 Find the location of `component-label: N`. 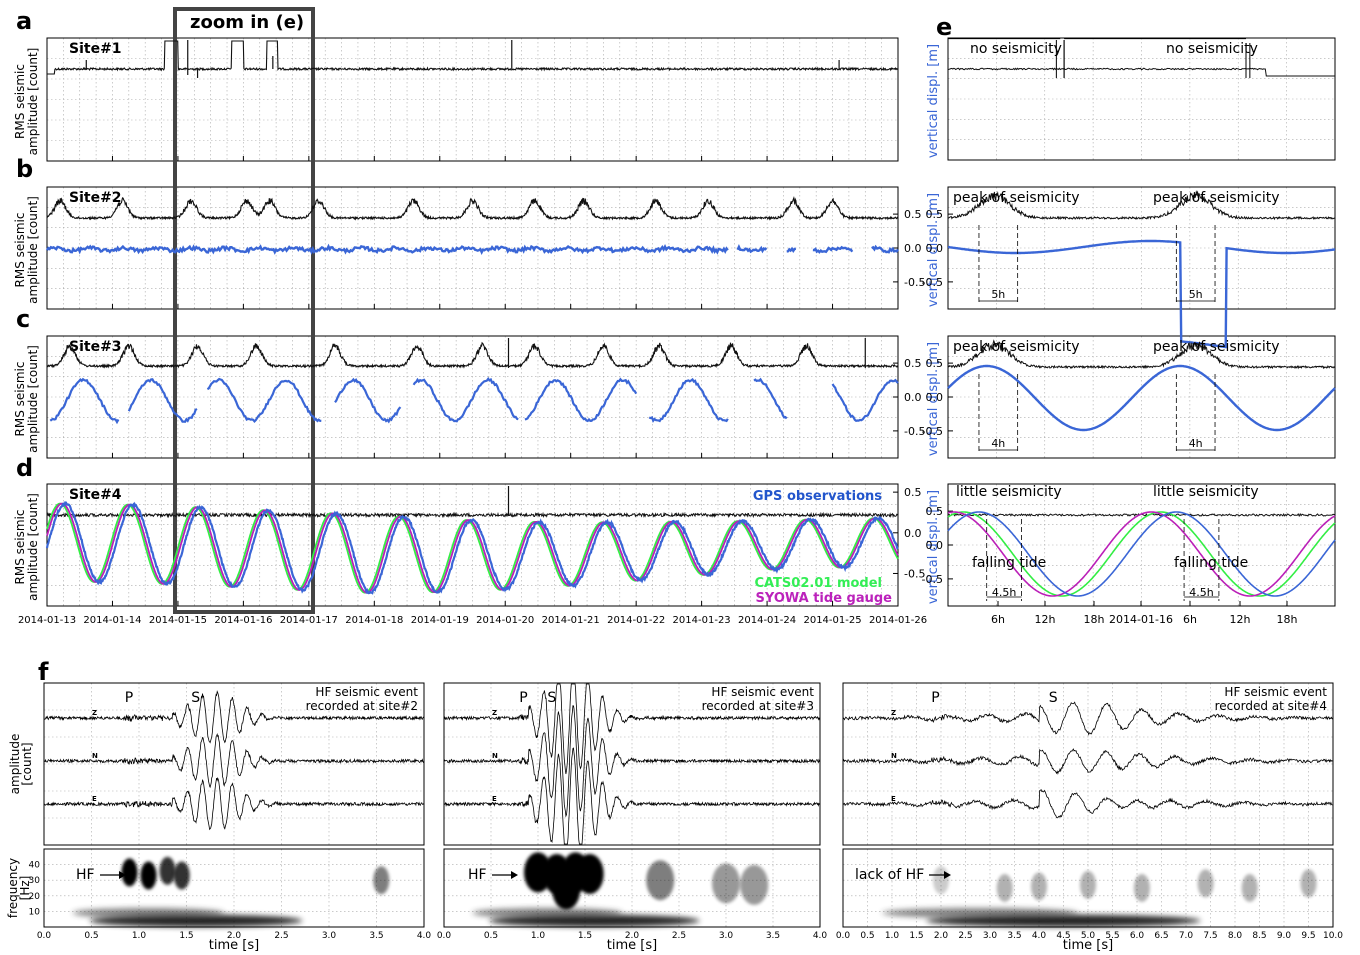

component-label: N is located at coordinates (894, 756).